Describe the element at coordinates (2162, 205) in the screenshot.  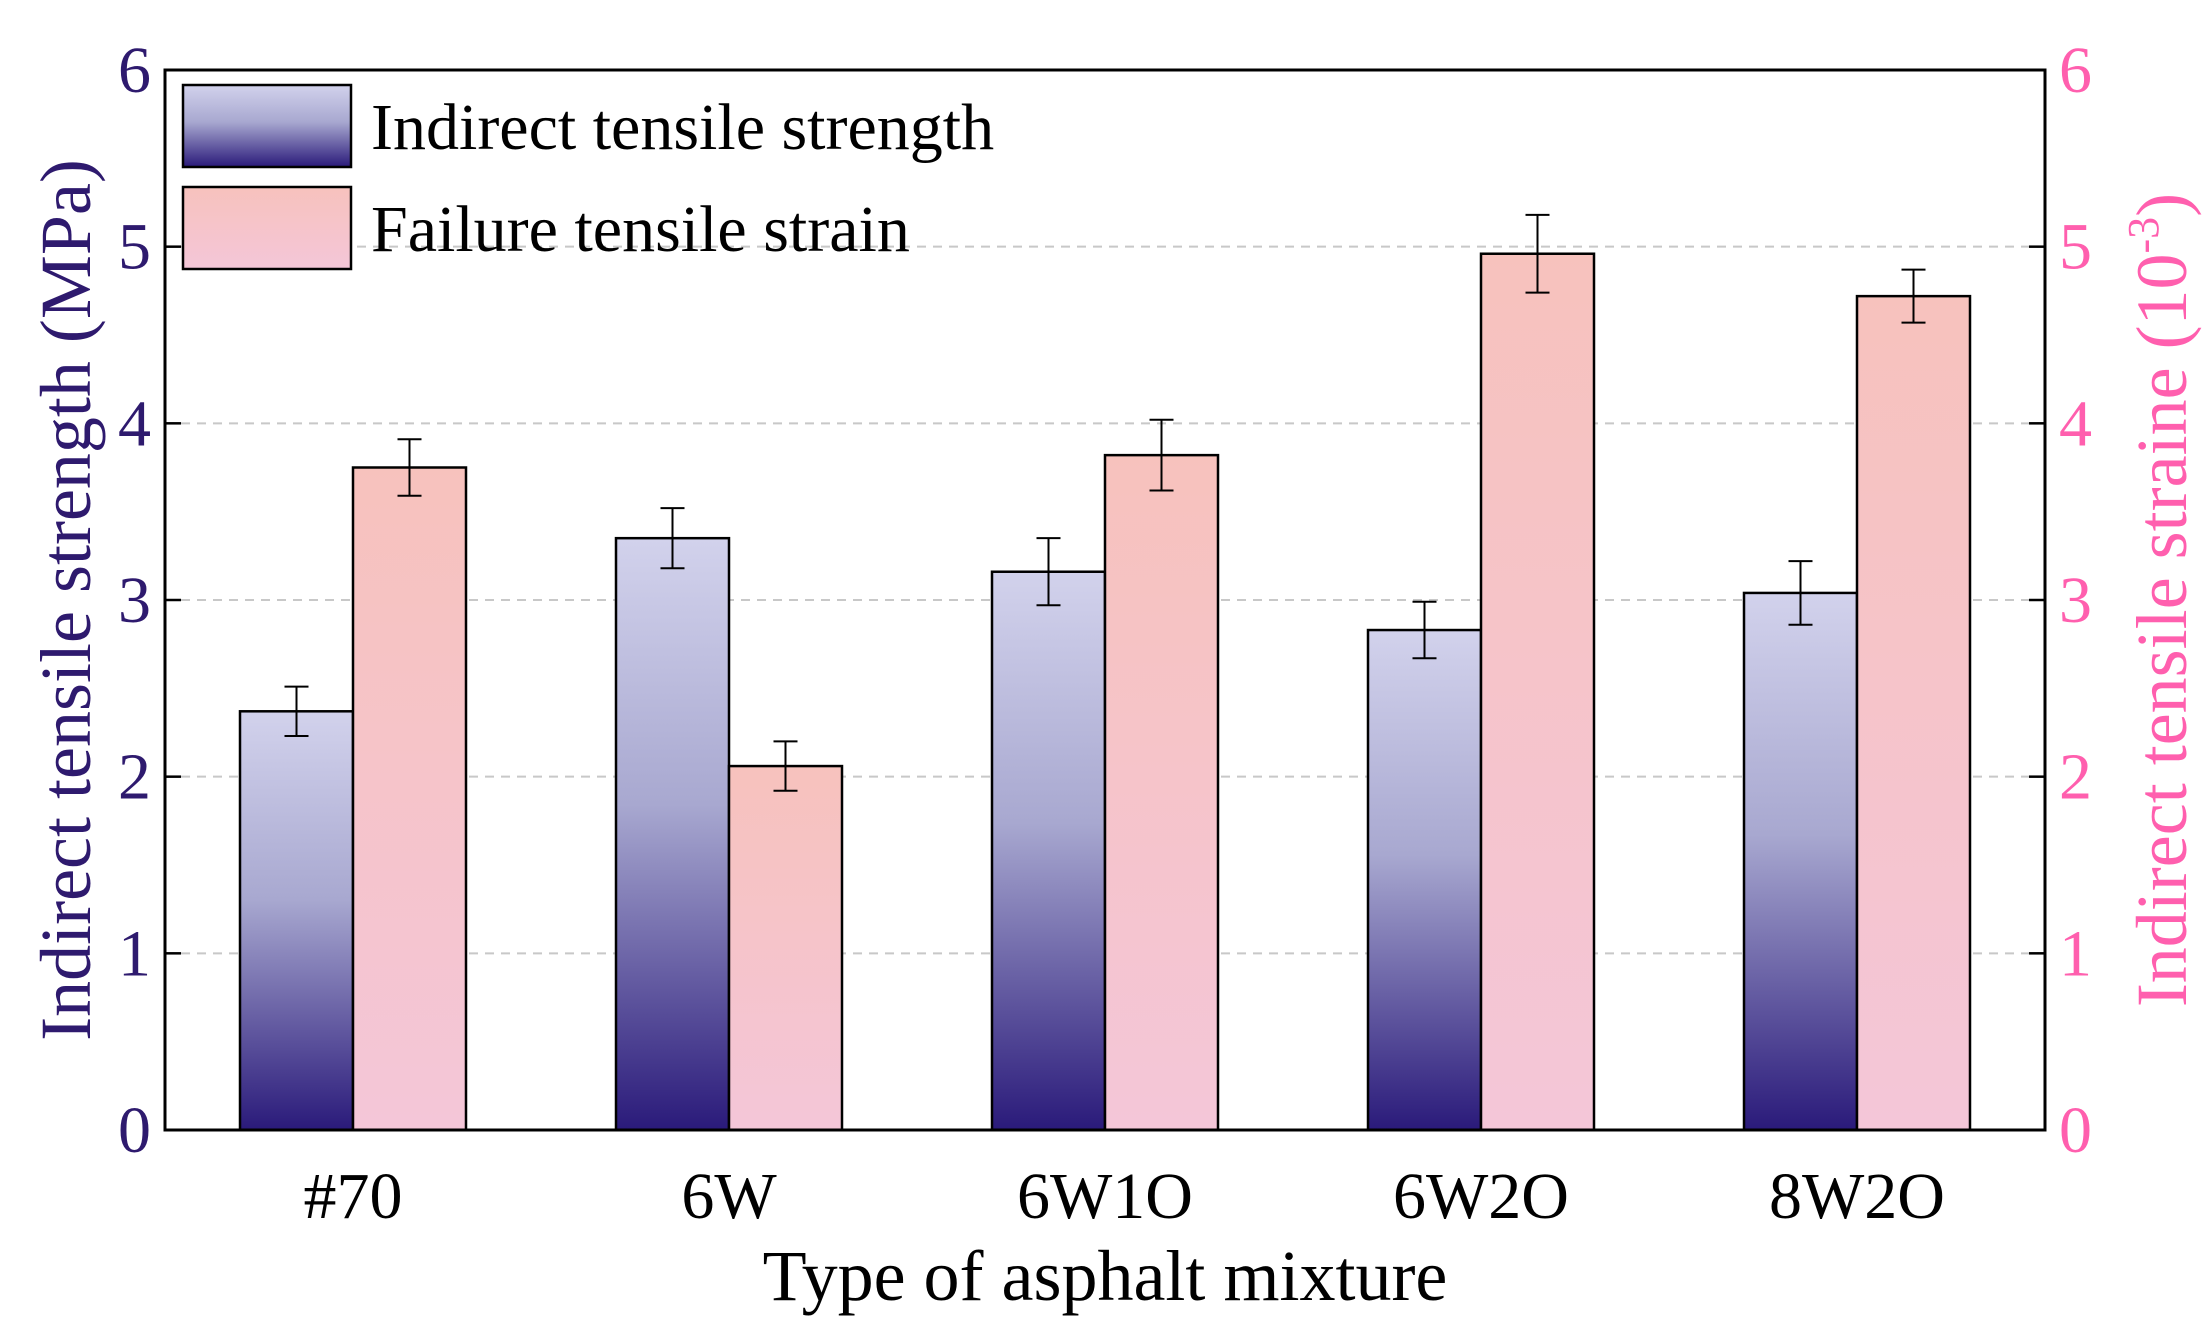
I see `y-axis-title-right-end: )` at that location.